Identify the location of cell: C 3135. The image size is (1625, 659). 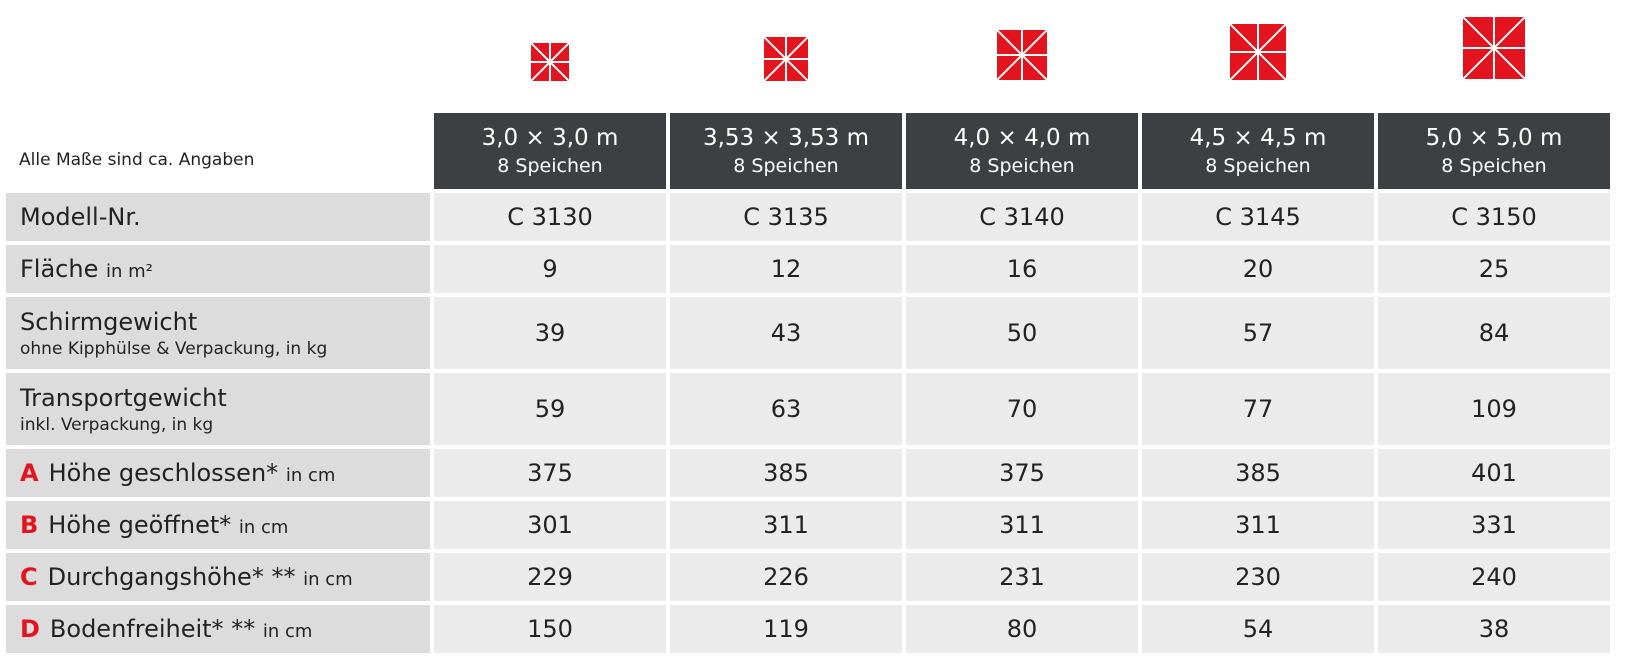
(786, 217).